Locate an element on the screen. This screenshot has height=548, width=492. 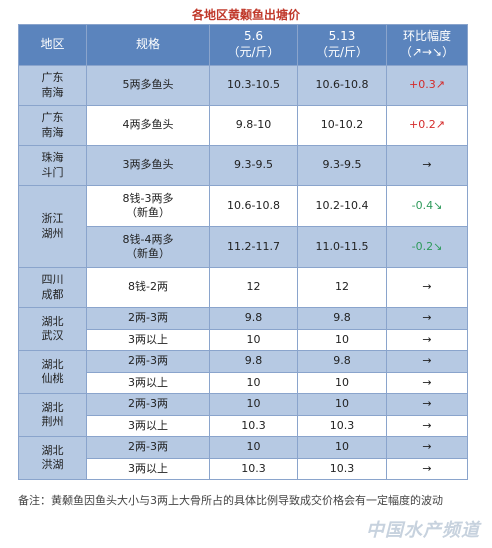
price-may13-cell: 12 is located at coordinates (342, 287).